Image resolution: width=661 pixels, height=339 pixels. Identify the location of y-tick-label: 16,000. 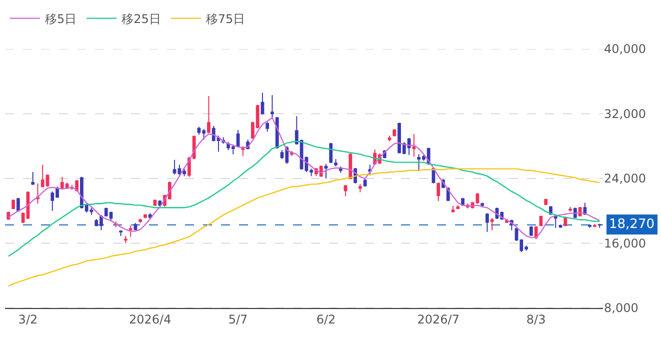
(625, 243).